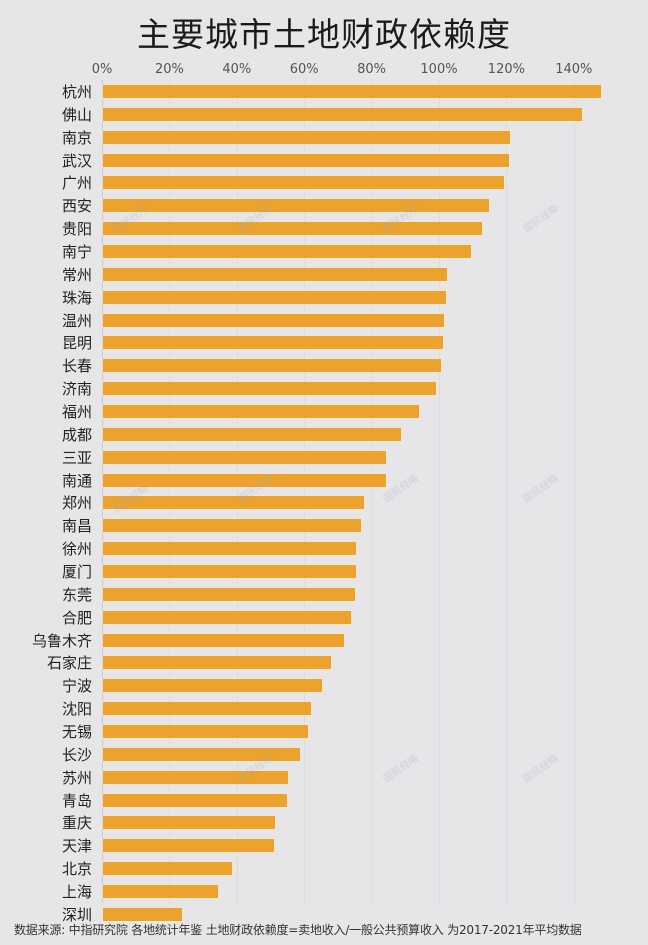 This screenshot has height=945, width=648. I want to click on bar-row: 宁波, so click(324, 686).